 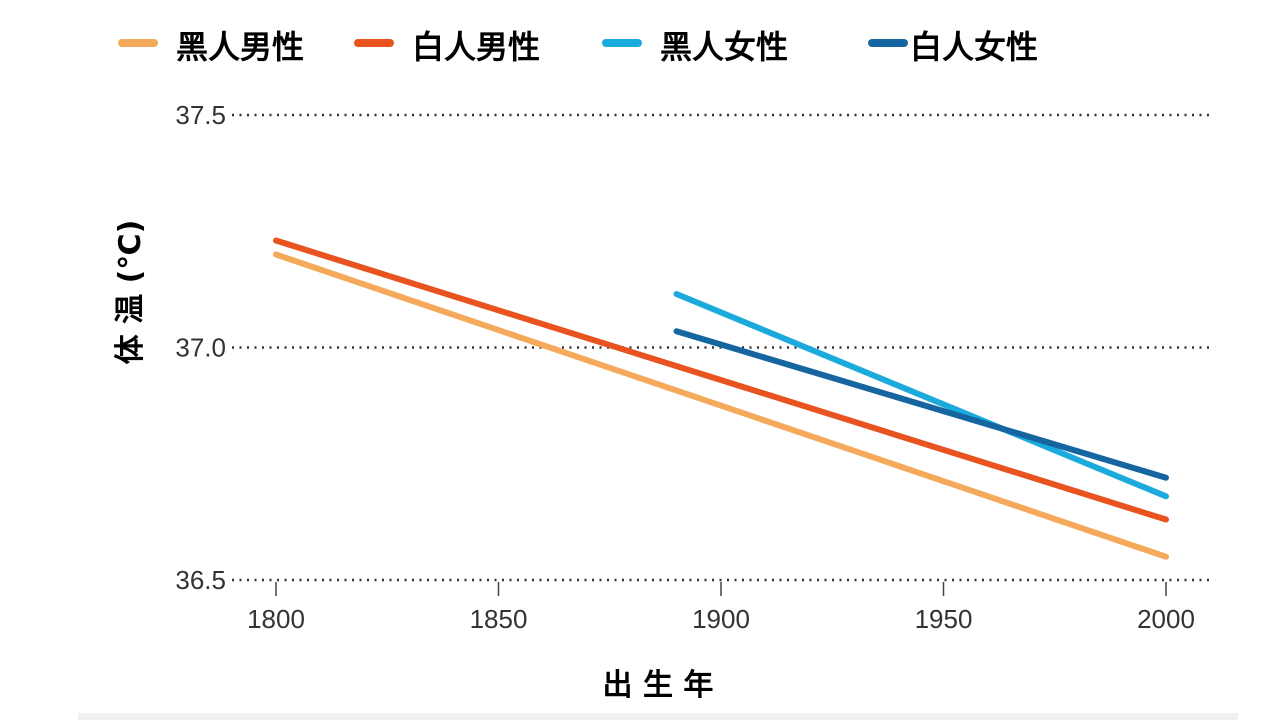 What do you see at coordinates (578, 47) in the screenshot?
I see `legend: 黑人男性 白人男性 黑人女性 白人女性` at bounding box center [578, 47].